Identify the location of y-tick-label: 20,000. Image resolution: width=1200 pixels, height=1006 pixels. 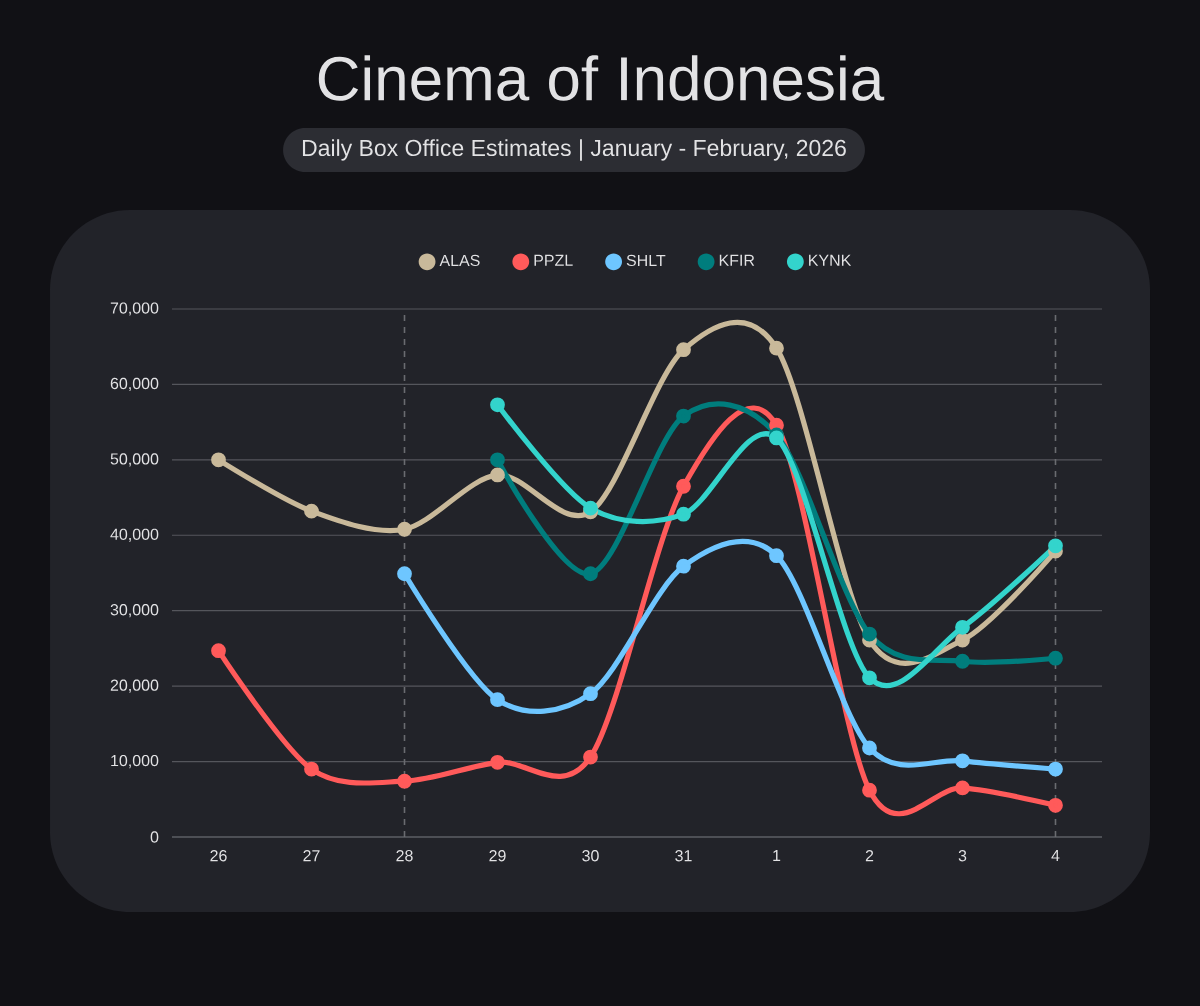
(134, 686).